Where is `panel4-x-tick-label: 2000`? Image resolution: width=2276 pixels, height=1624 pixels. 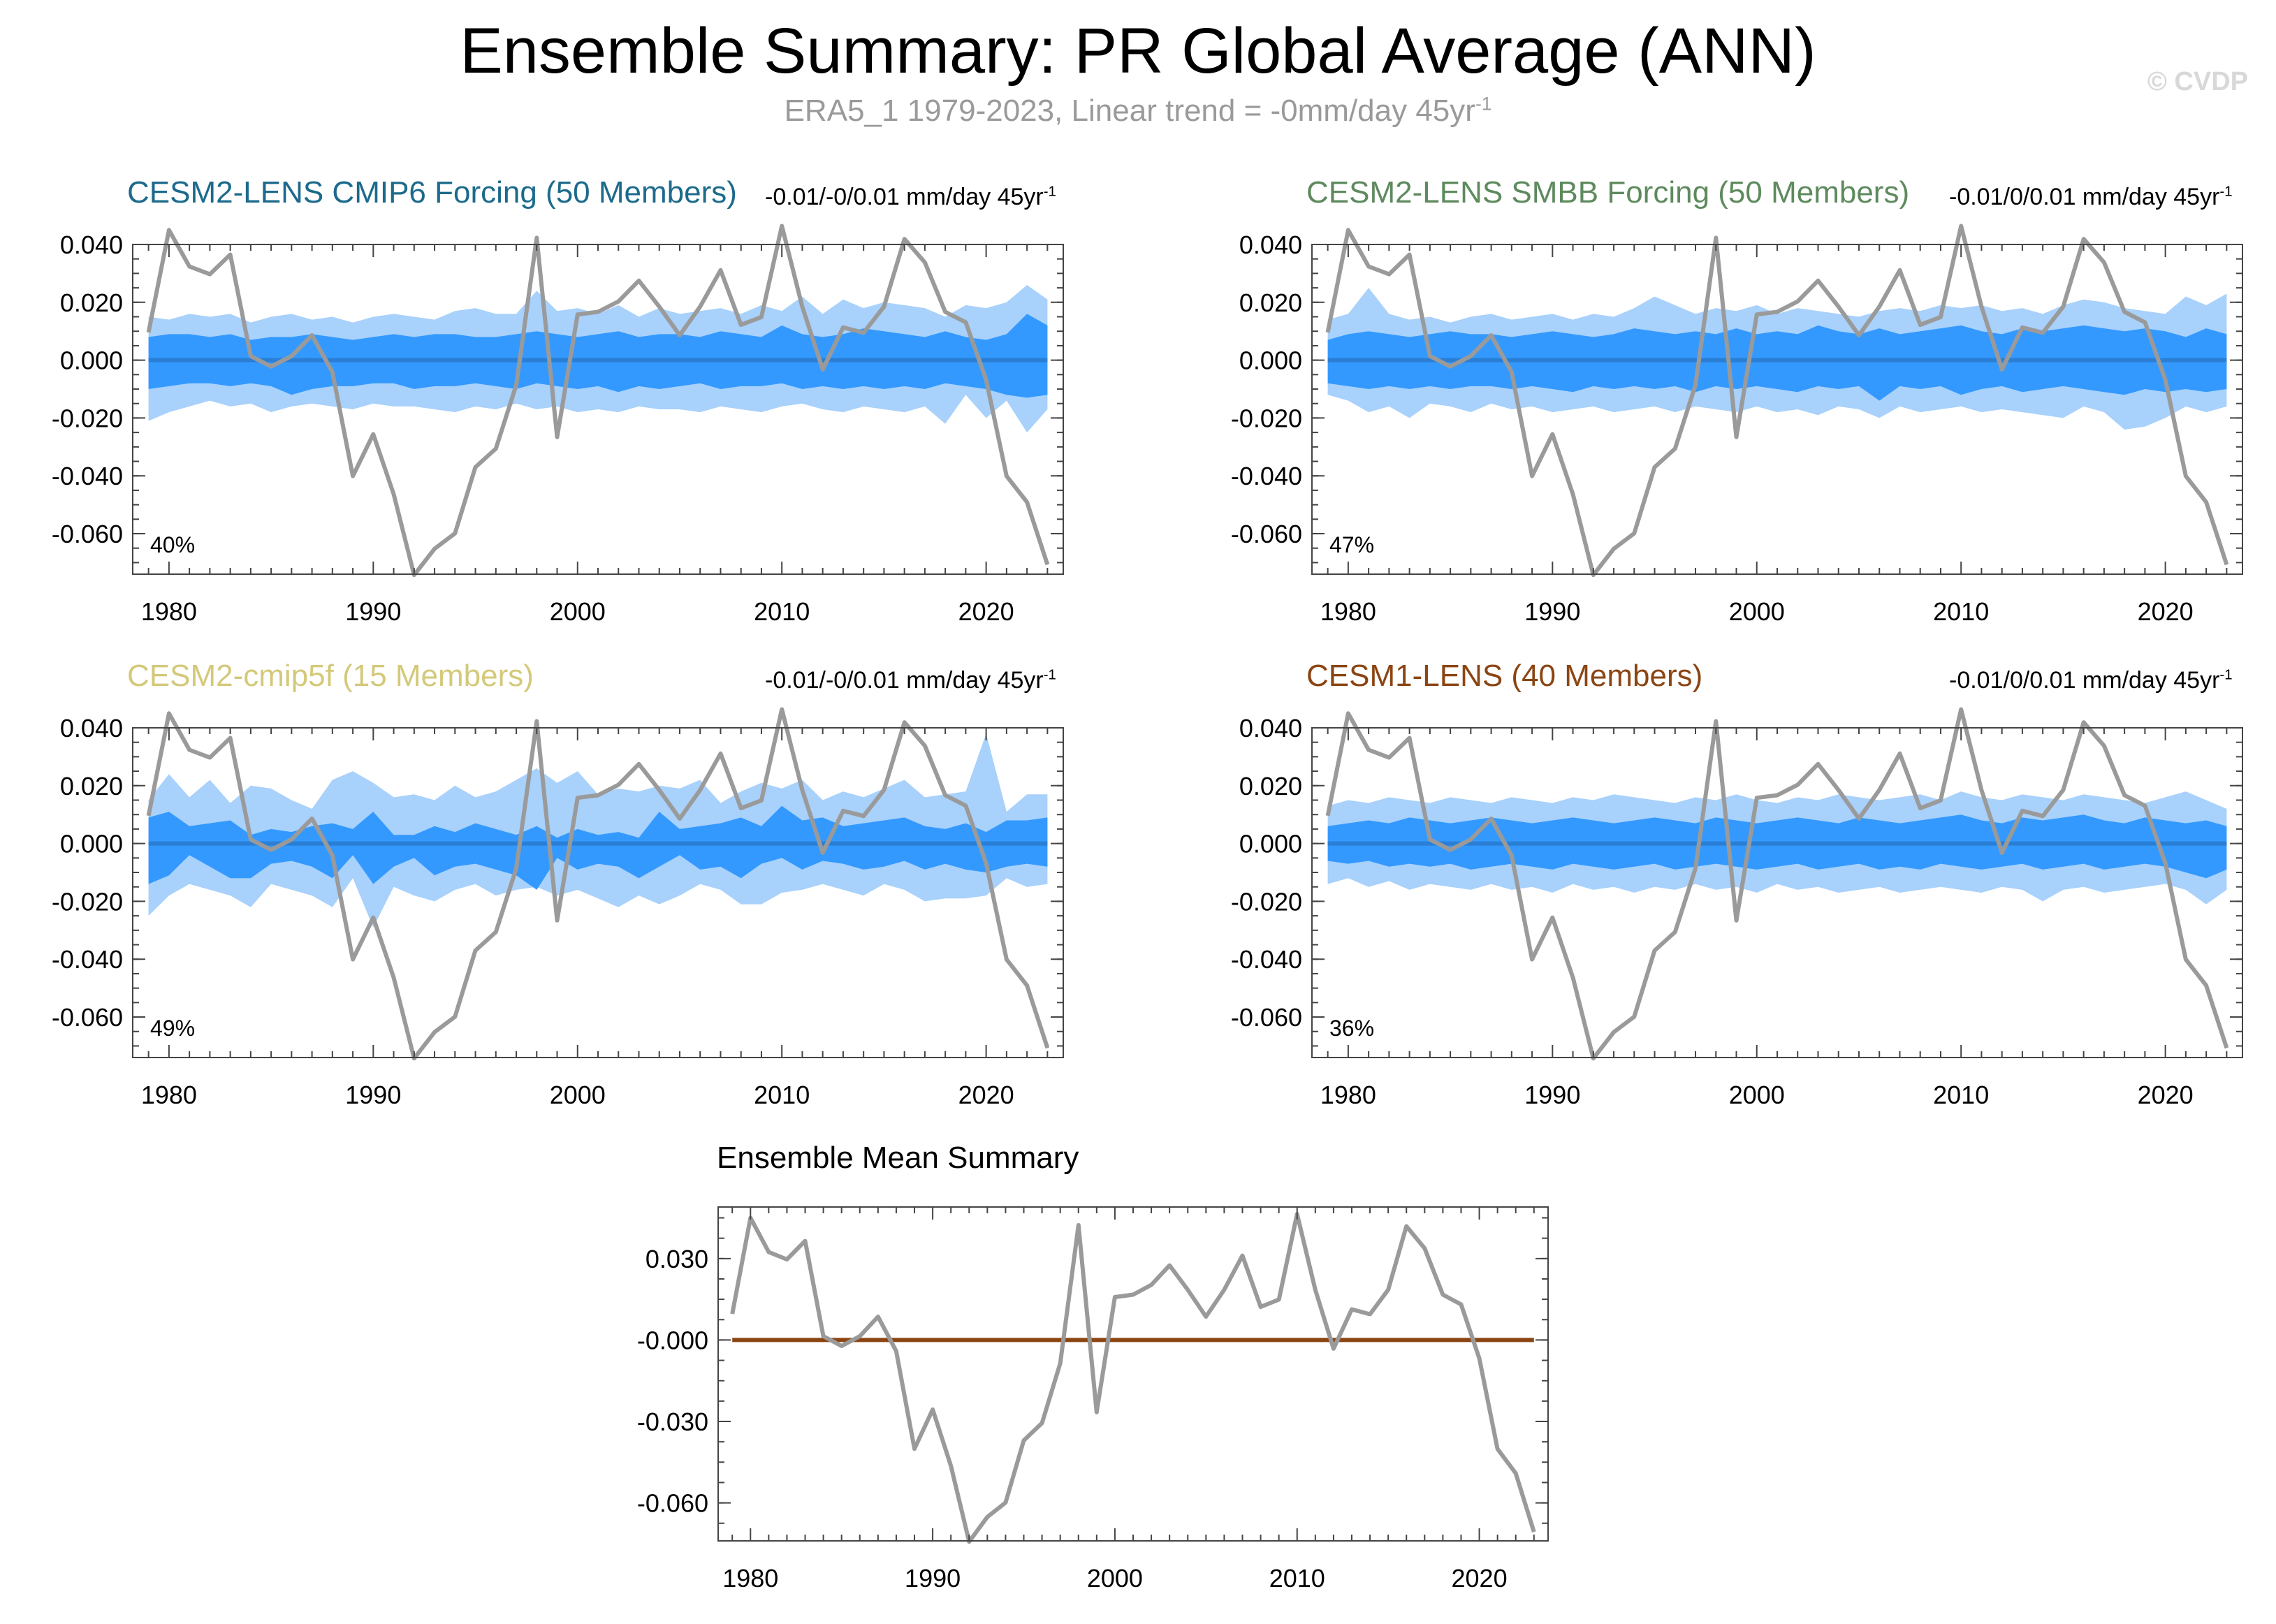 panel4-x-tick-label: 2000 is located at coordinates (1757, 1095).